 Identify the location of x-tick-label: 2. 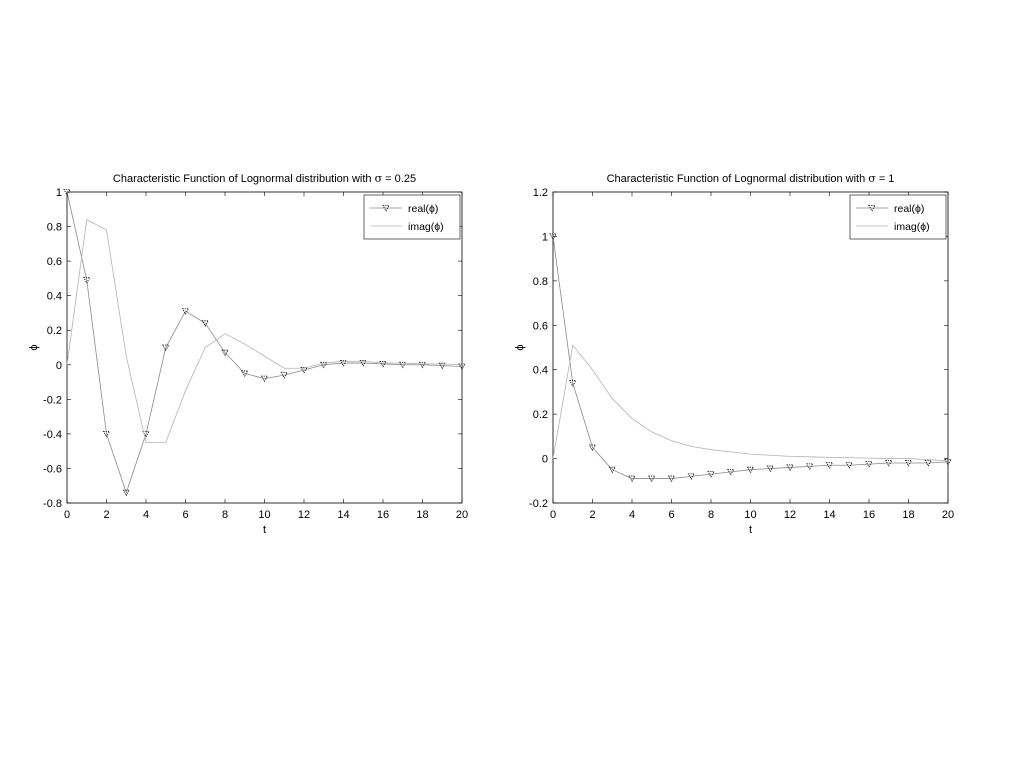
(106, 515).